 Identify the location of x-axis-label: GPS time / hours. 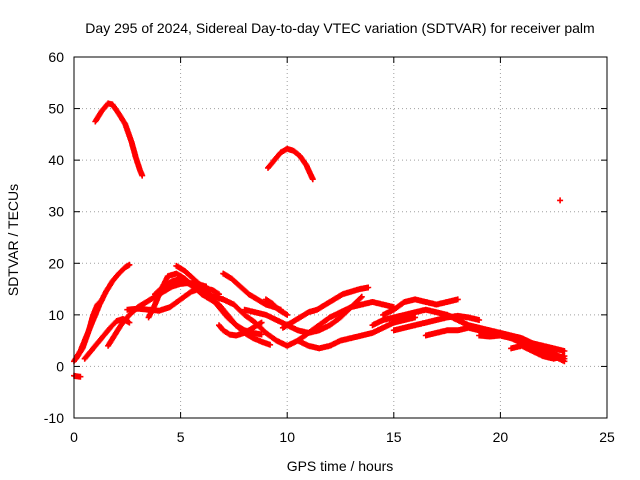
(340, 466).